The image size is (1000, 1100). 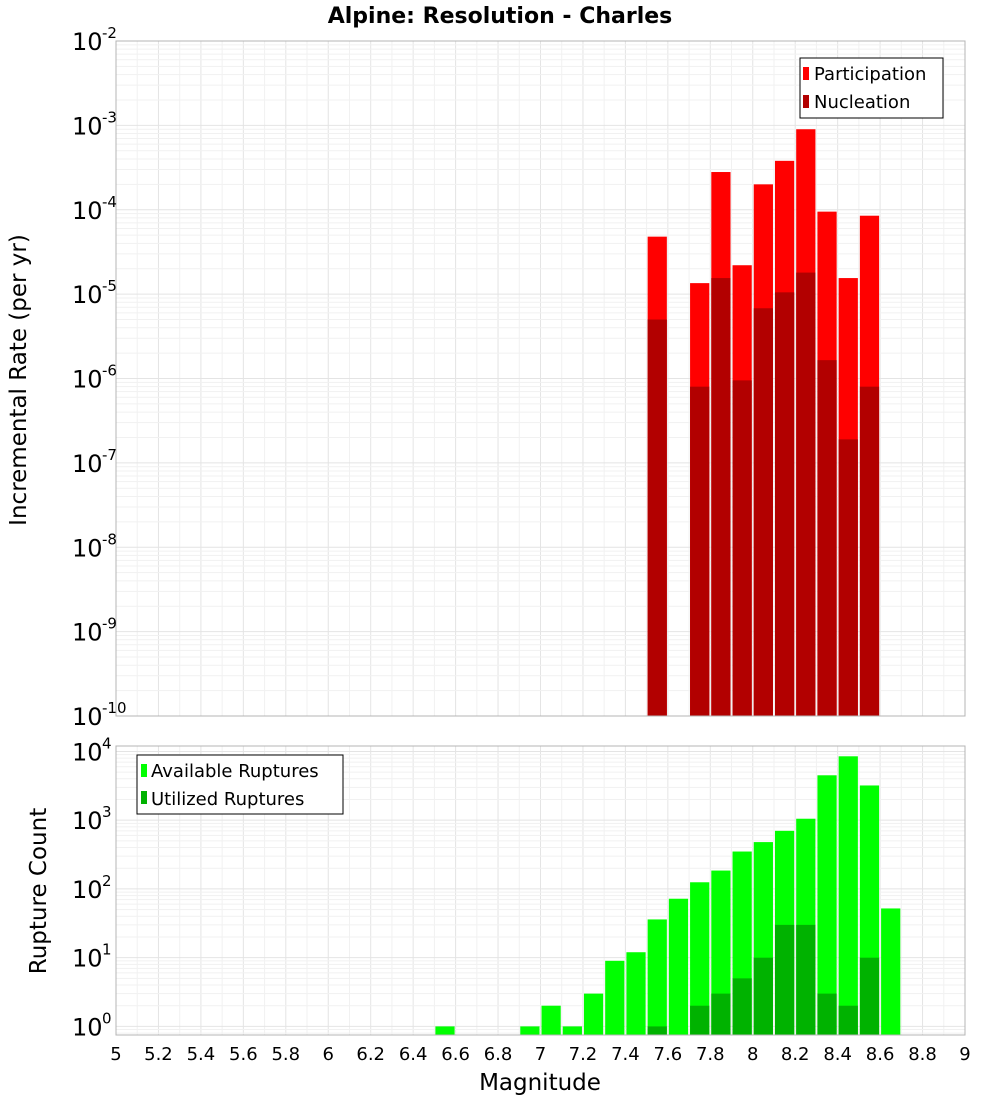 What do you see at coordinates (109, 202) in the screenshot?
I see `y-tick-exponent: -4` at bounding box center [109, 202].